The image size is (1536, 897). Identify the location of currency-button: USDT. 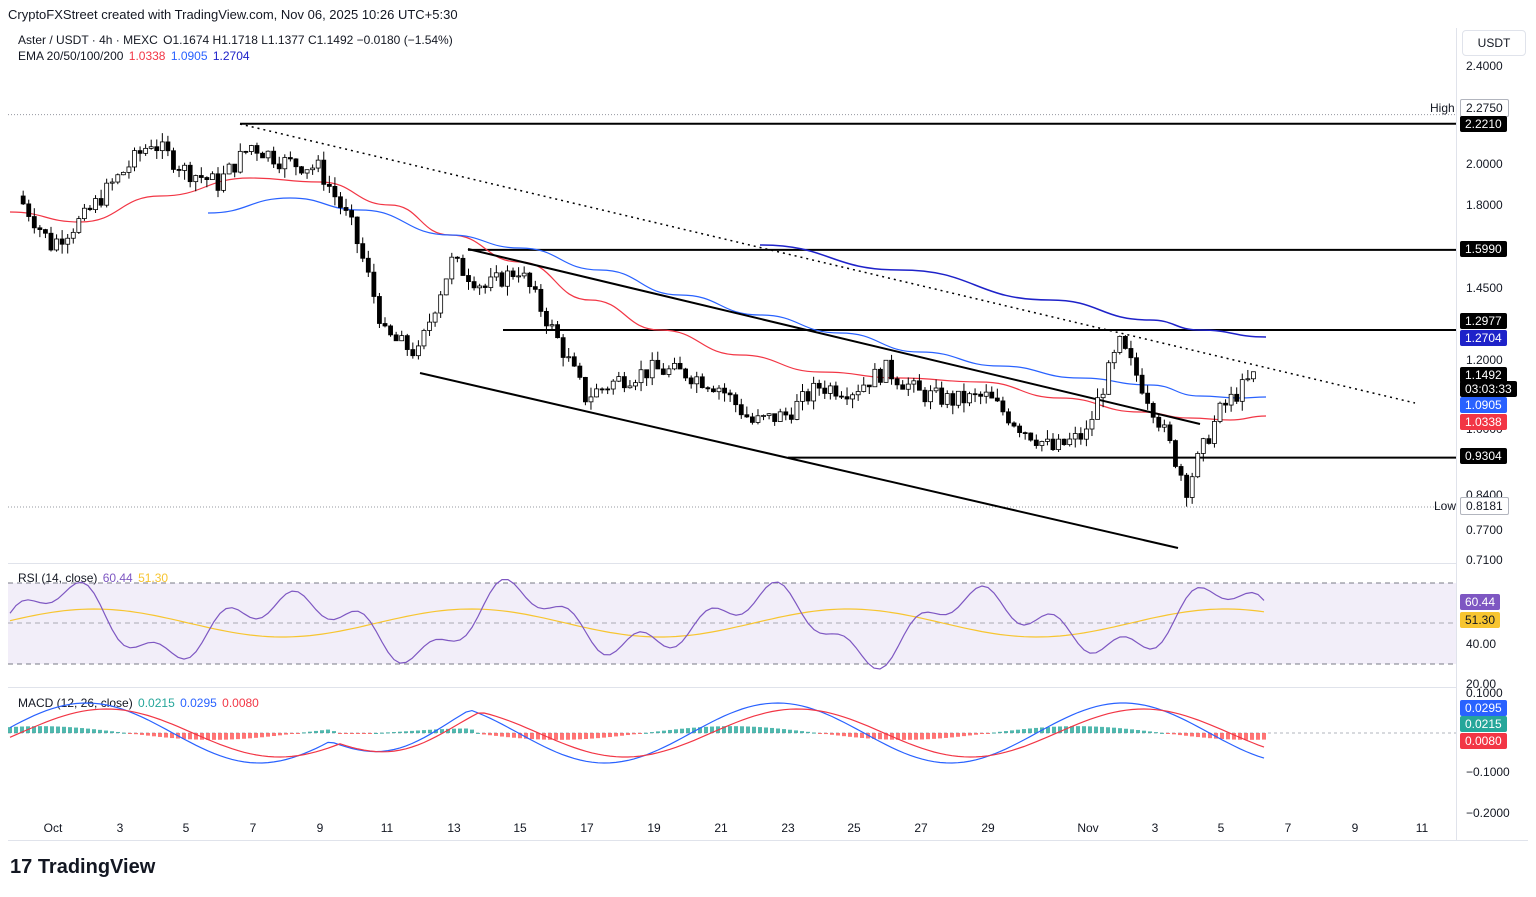
(1494, 43).